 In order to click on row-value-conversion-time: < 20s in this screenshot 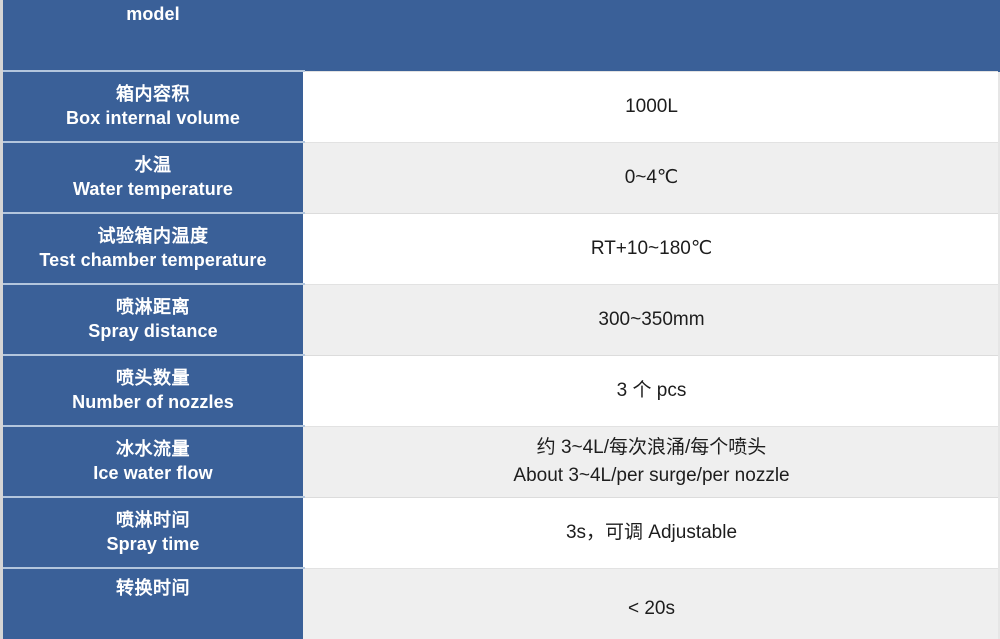, I will do `click(651, 603)`.